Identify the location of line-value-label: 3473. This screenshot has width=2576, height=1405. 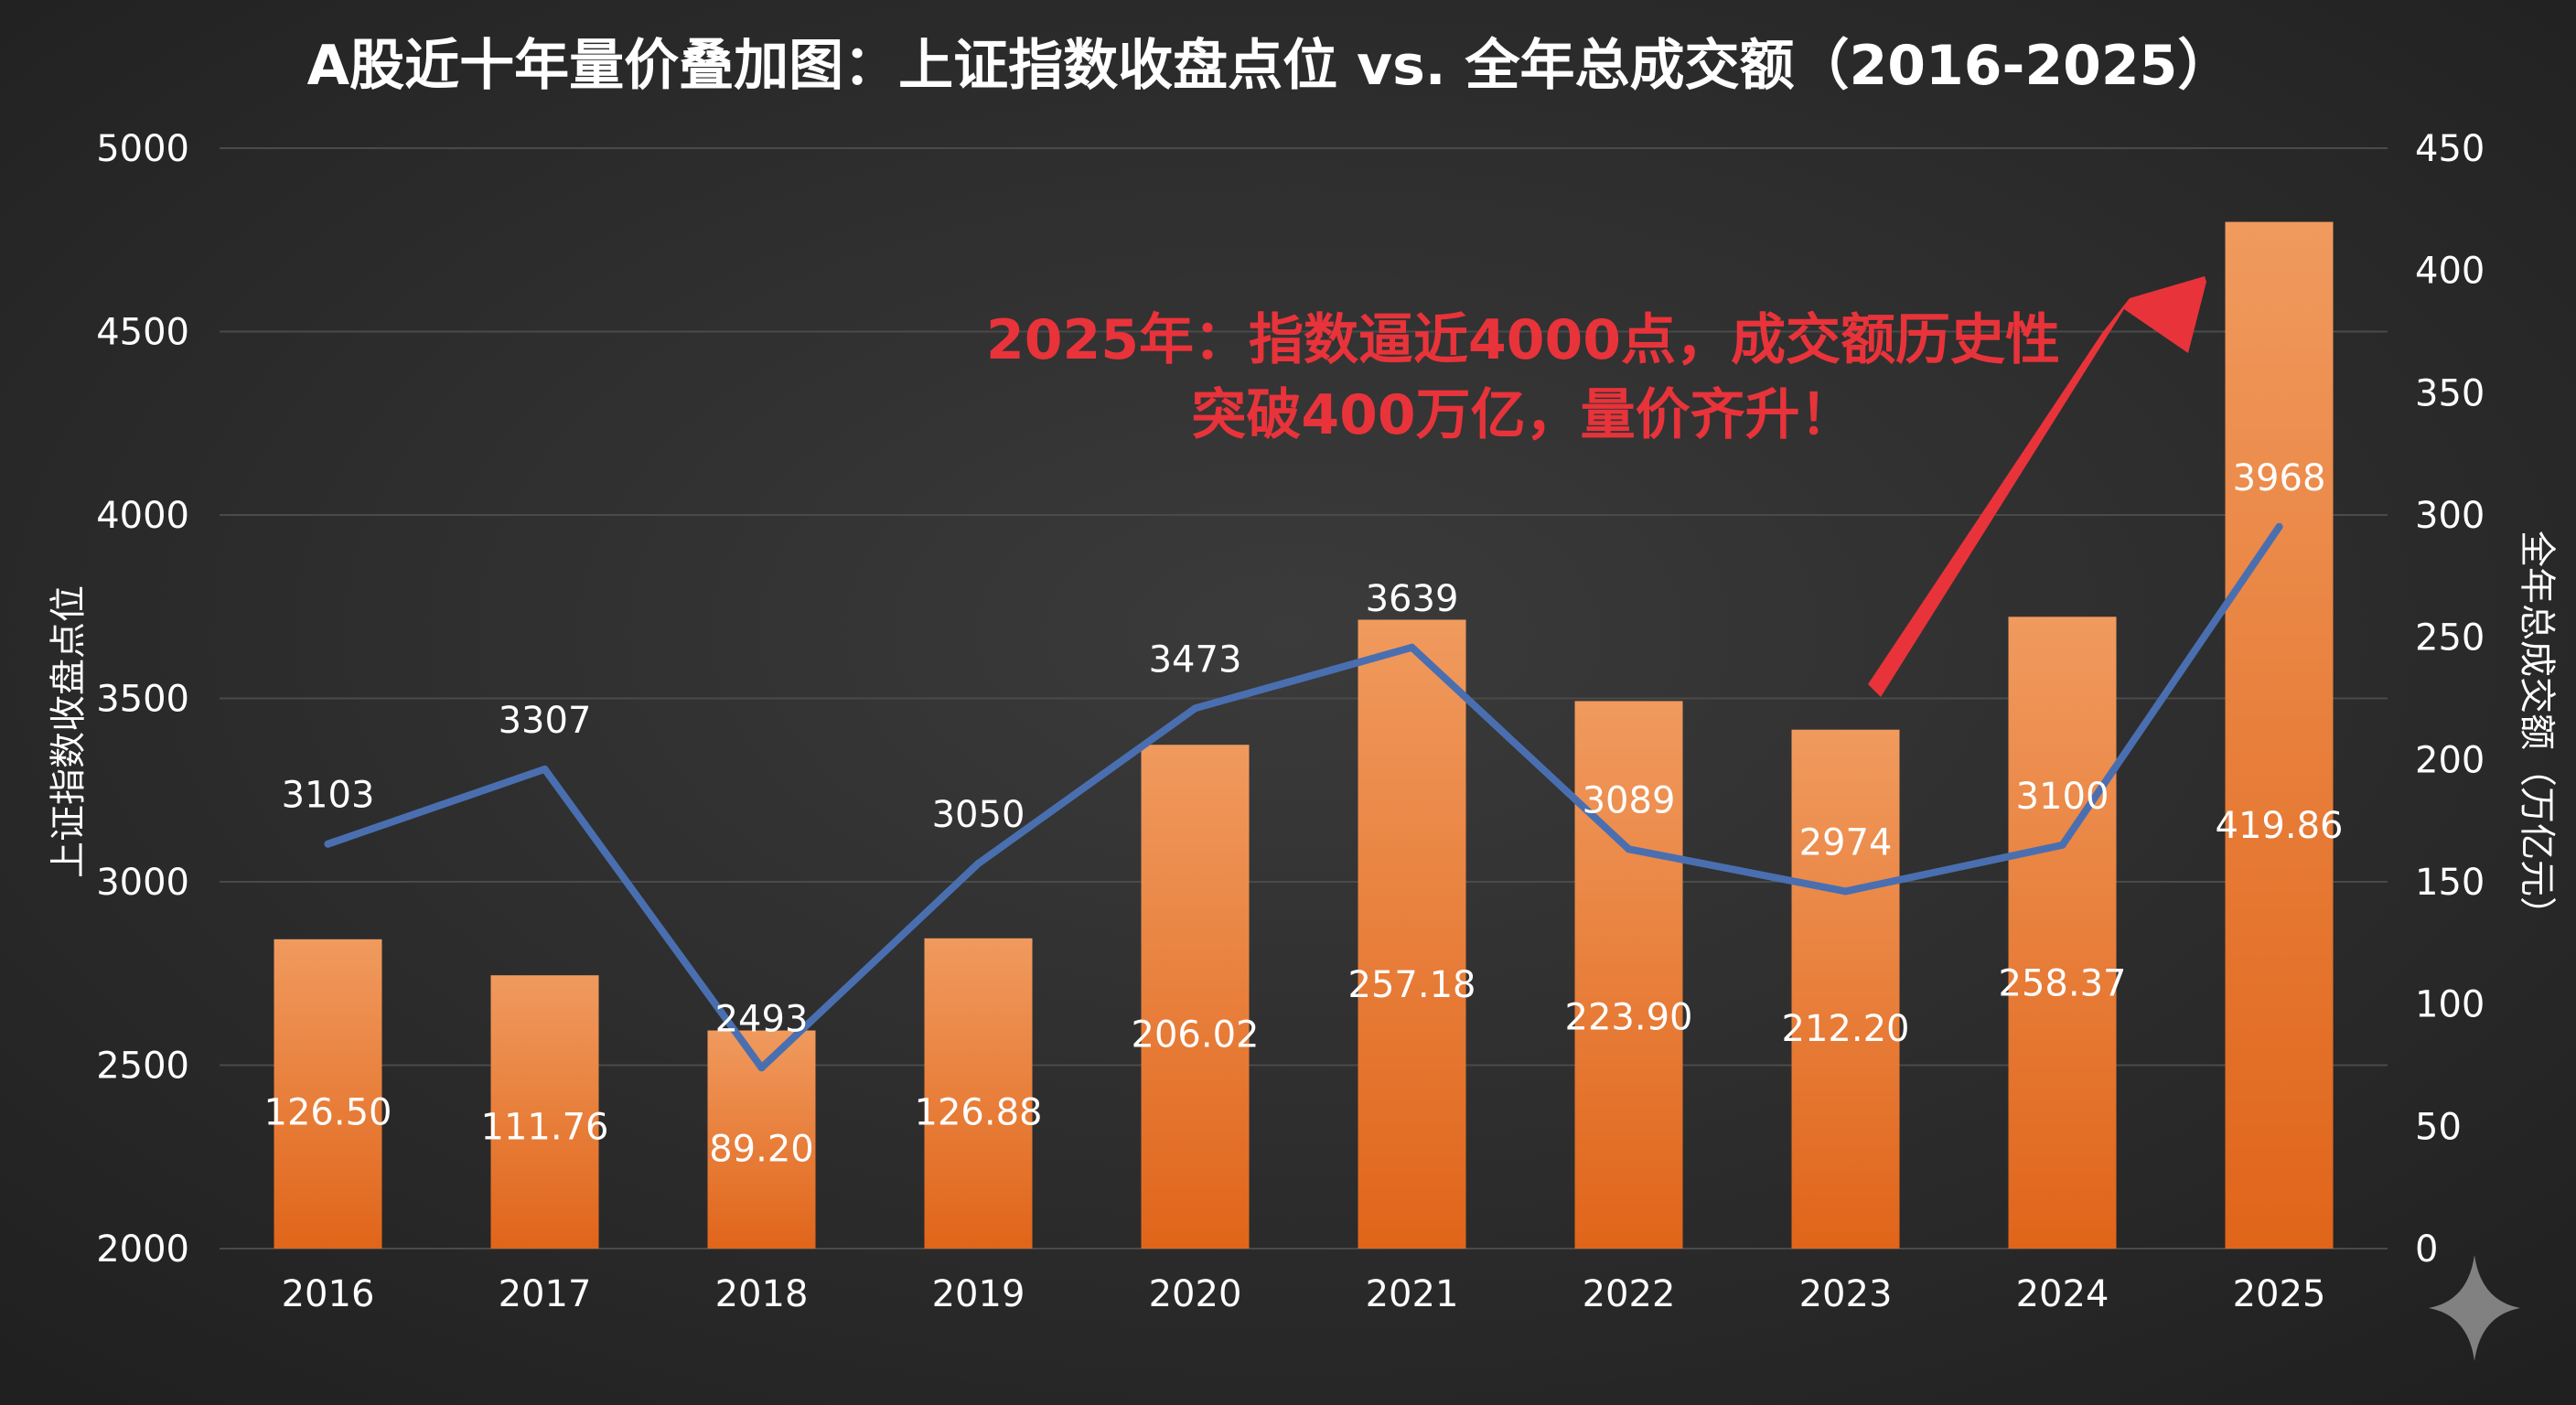
(1196, 659).